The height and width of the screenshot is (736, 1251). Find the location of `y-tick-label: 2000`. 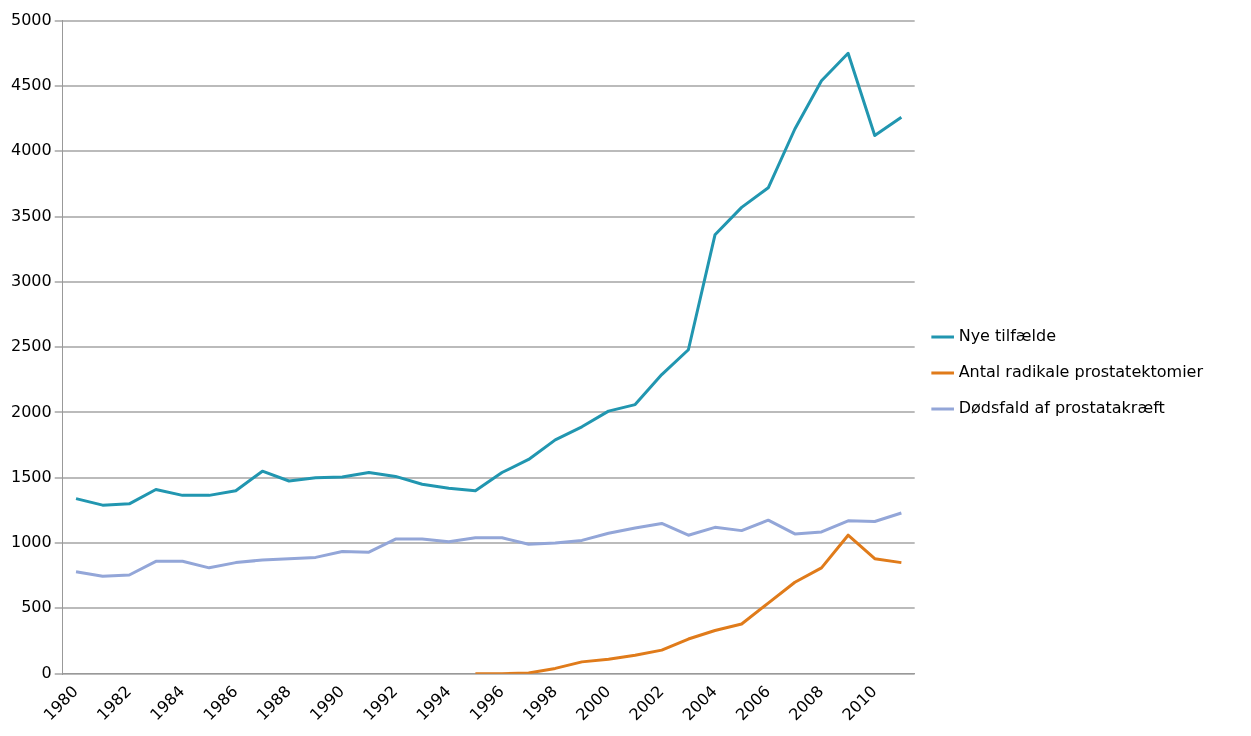

y-tick-label: 2000 is located at coordinates (31, 411).